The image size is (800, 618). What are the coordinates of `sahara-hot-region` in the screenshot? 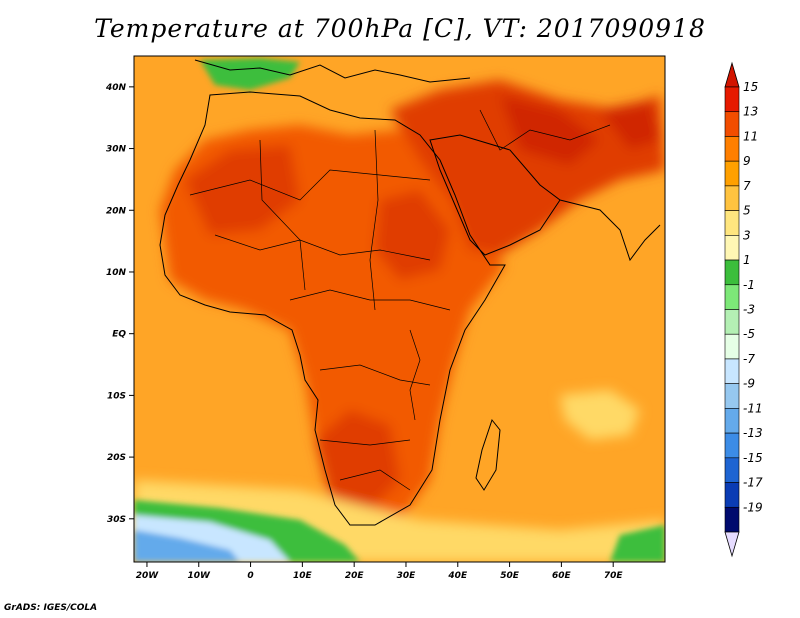 It's located at (242, 190).